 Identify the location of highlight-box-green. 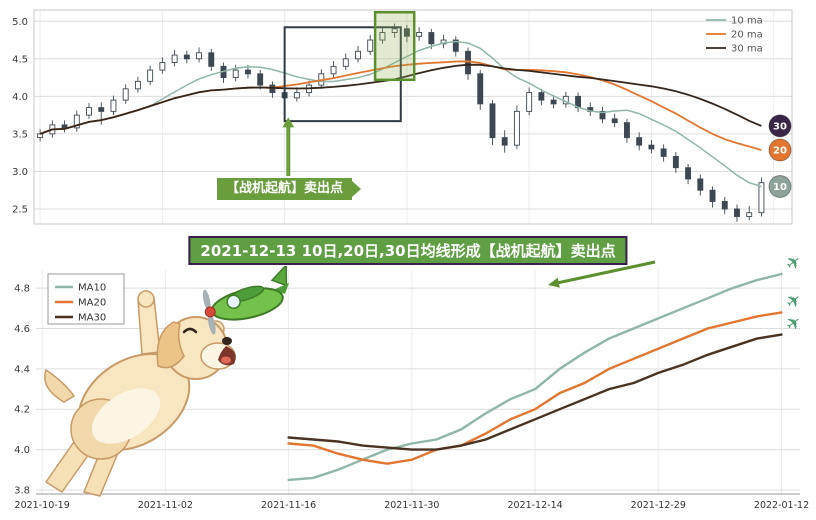
(394, 46).